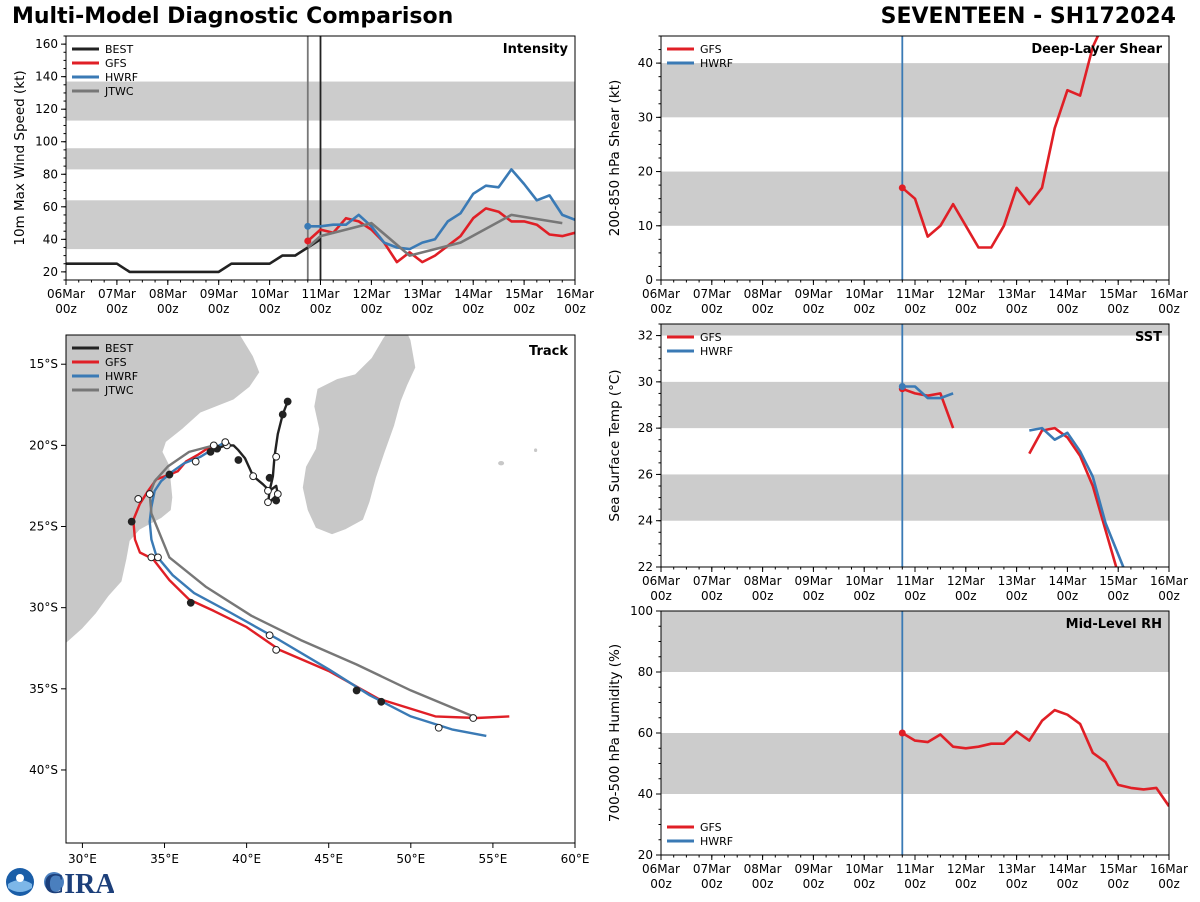 The image size is (1200, 902). I want to click on rh-xtick-label: 12Mar, so click(966, 869).